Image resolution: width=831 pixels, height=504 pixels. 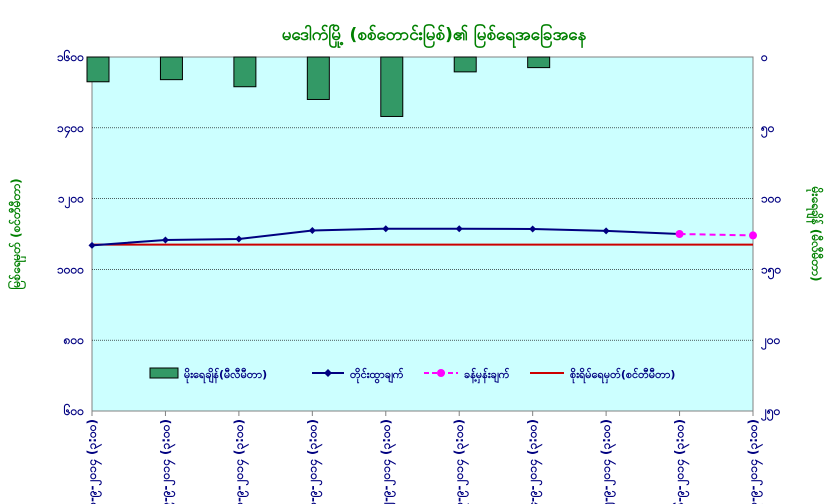 What do you see at coordinates (815, 234) in the screenshot?
I see `right-axis-label: မိုးရေချိန် (မီလီမီတာ)` at bounding box center [815, 234].